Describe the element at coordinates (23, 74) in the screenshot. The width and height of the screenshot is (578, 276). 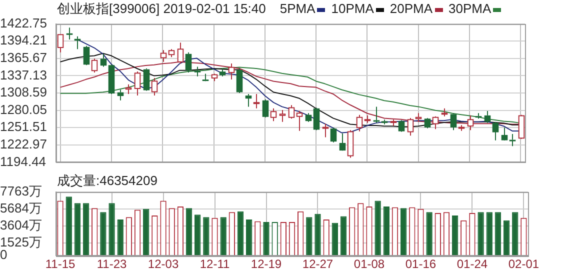
I see `y-tick-label: 1337.13` at that location.